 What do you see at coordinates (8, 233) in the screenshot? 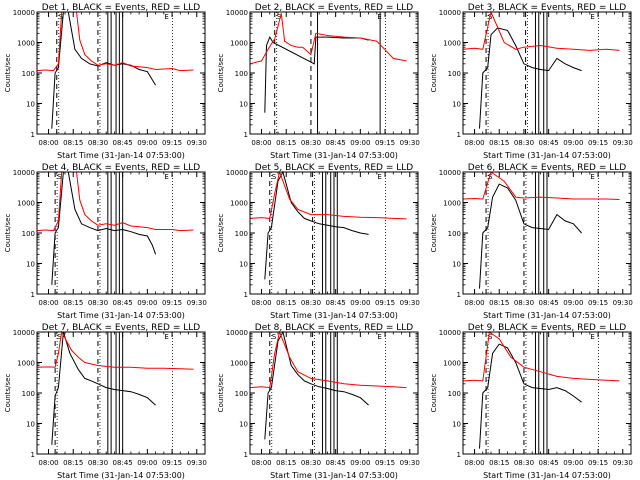
I see `y-axis-label: Counts/sec` at bounding box center [8, 233].